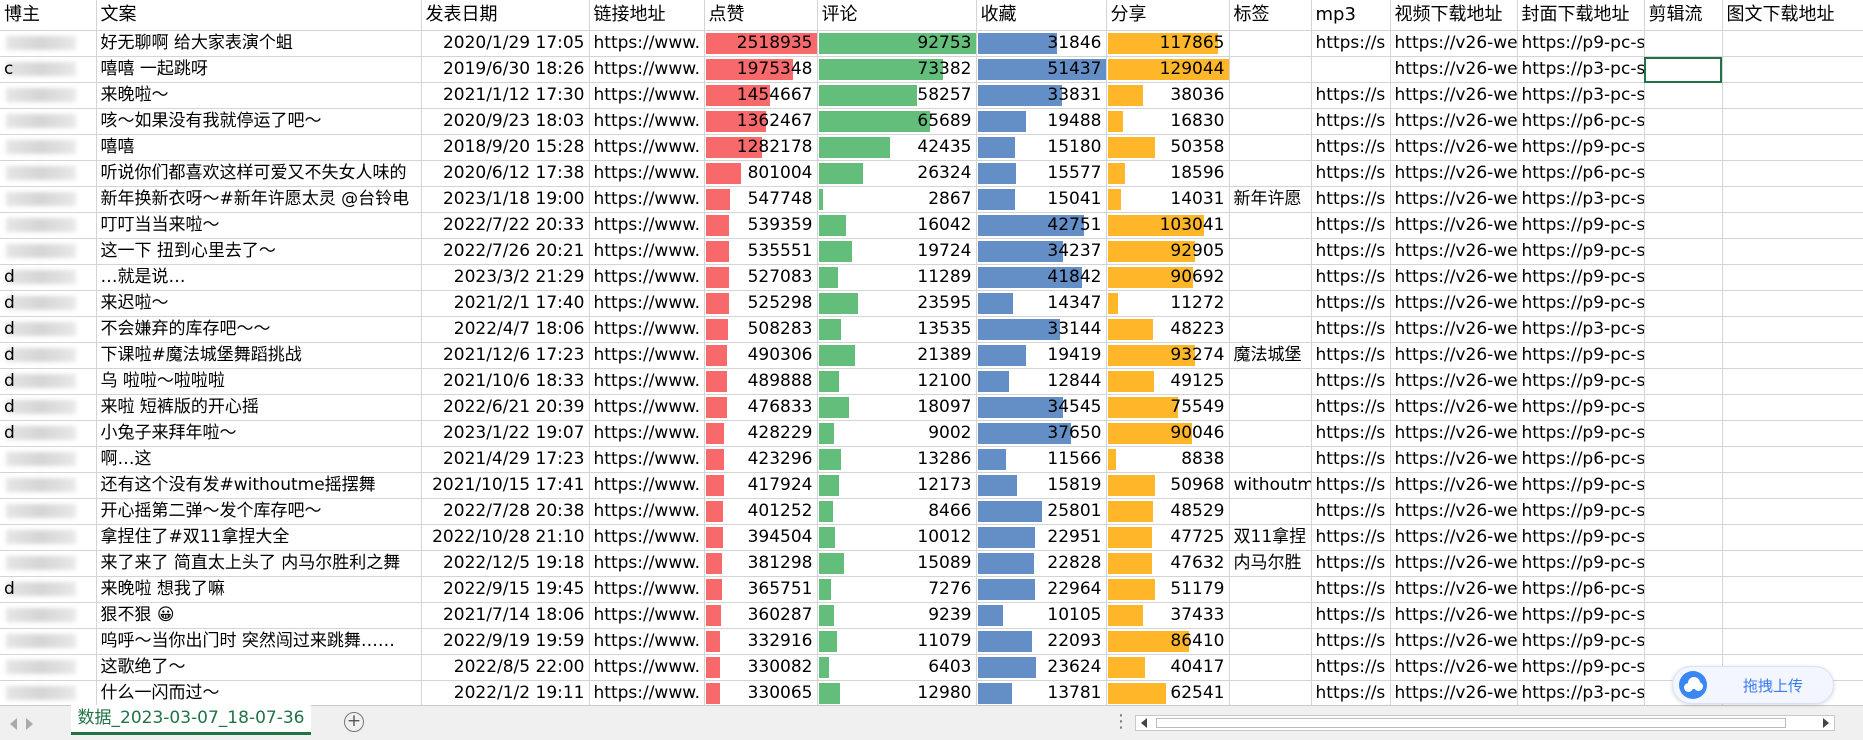 Image resolution: width=1863 pixels, height=740 pixels. I want to click on cell-shares: 129044, so click(1168, 69).